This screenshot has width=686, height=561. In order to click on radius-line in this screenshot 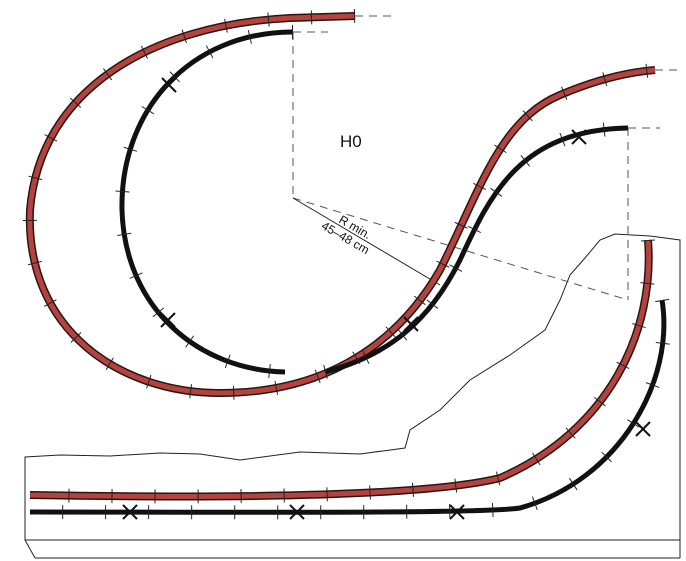, I will do `click(366, 241)`.